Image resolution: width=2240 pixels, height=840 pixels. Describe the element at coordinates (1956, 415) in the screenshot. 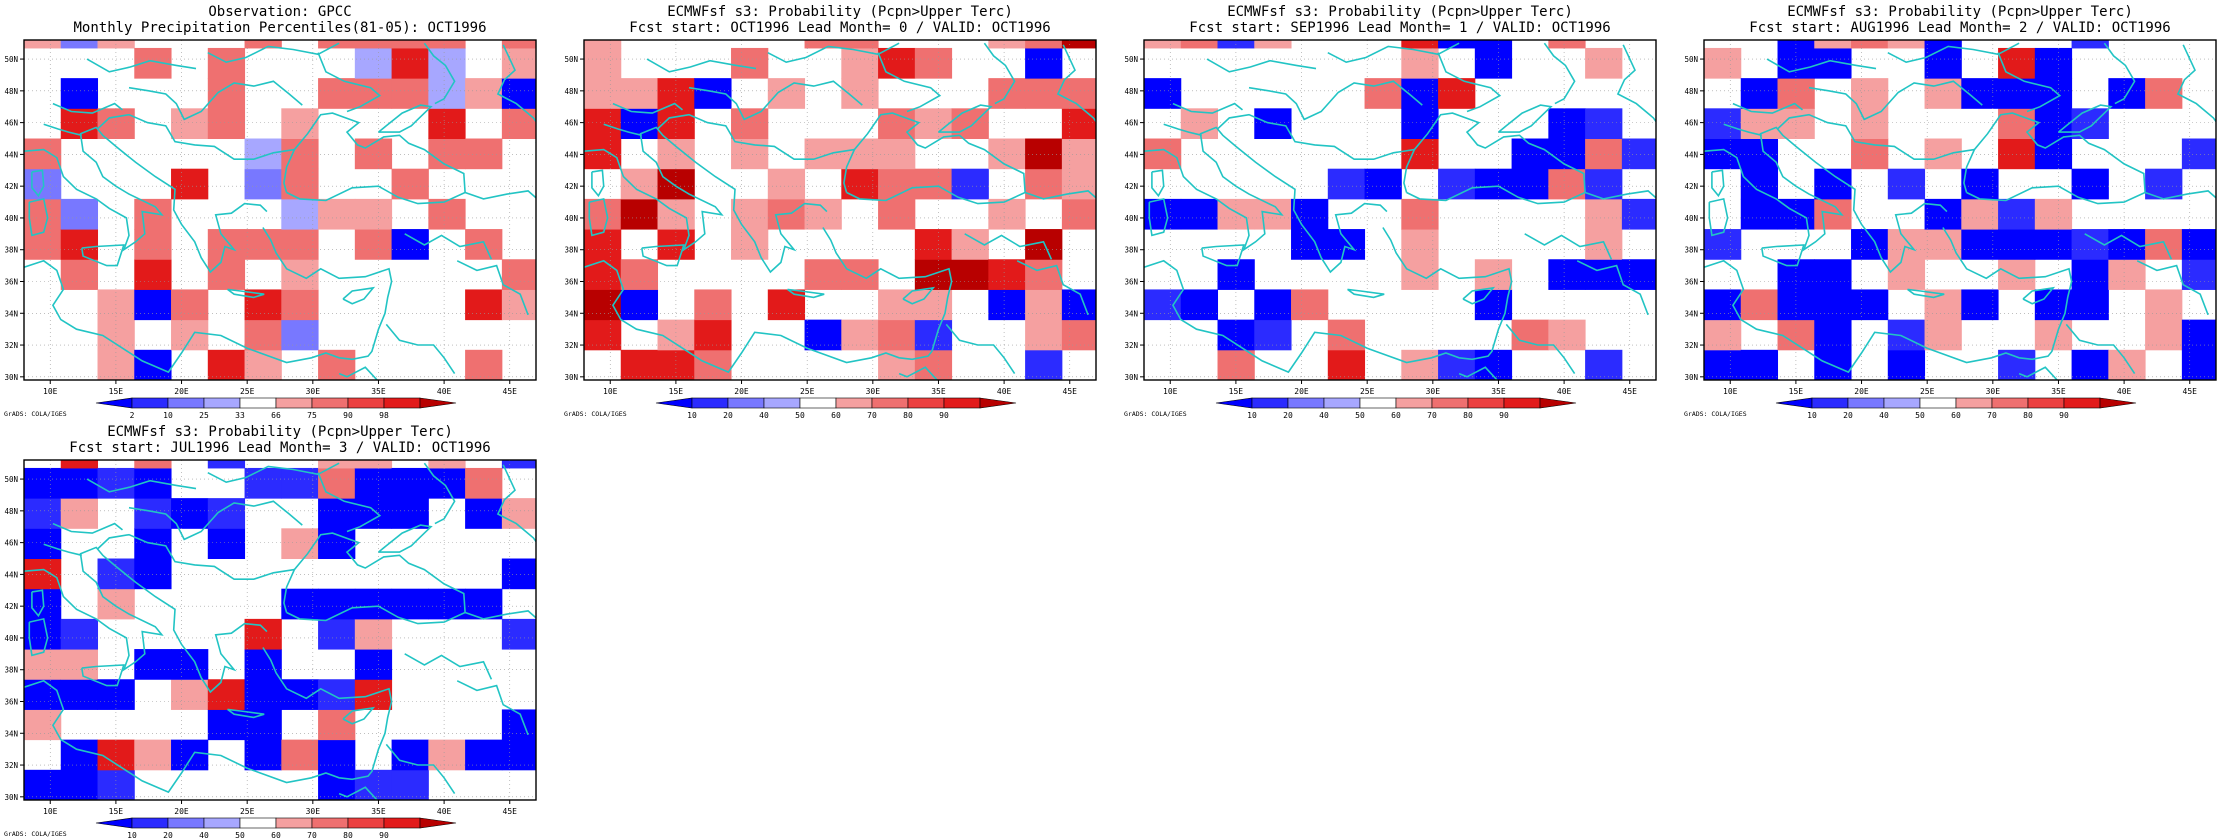

I see `colorbar-tick-label: 60` at that location.